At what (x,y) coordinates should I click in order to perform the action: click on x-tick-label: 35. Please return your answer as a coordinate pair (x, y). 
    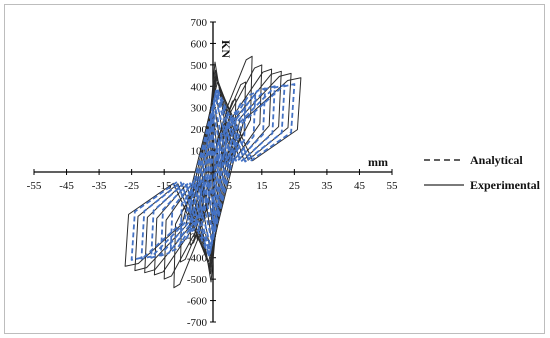
    Looking at the image, I should click on (327, 186).